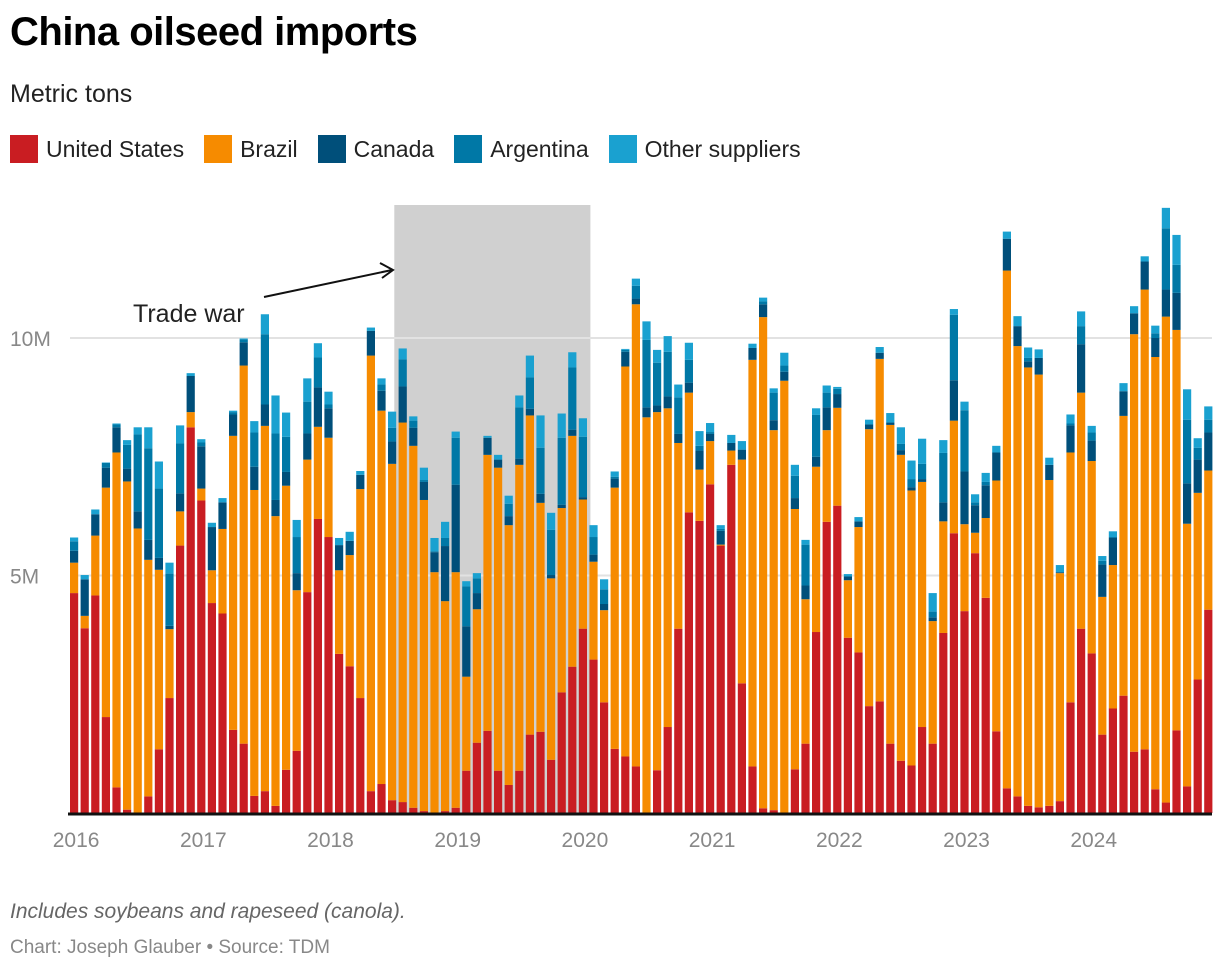 This screenshot has width=1220, height=976. I want to click on x-tick-label: 2022, so click(839, 840).